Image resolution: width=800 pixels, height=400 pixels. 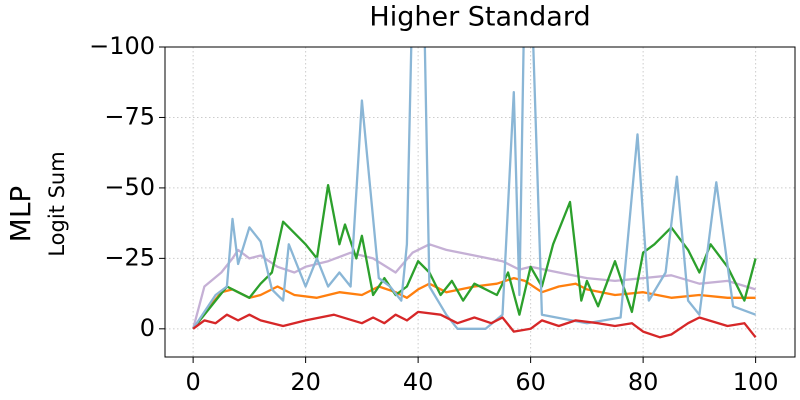 I want to click on x-tick-label: 20, so click(x=305, y=382).